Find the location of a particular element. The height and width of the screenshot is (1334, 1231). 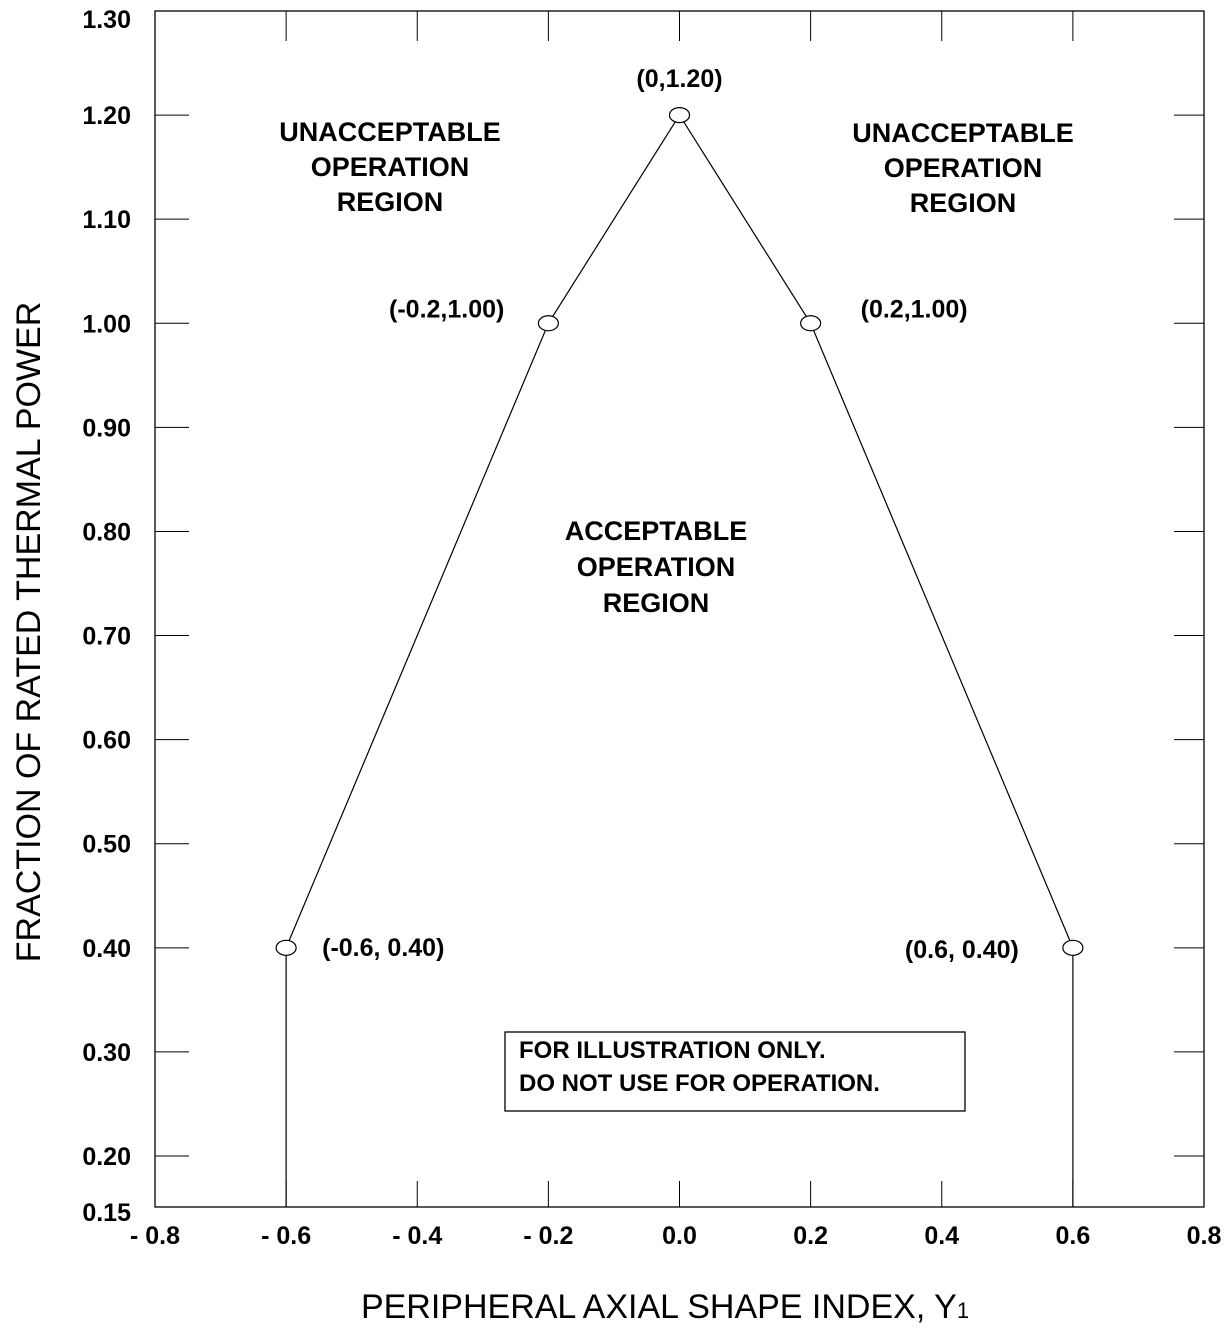

x-tick-label: - 0.8 is located at coordinates (155, 1236).